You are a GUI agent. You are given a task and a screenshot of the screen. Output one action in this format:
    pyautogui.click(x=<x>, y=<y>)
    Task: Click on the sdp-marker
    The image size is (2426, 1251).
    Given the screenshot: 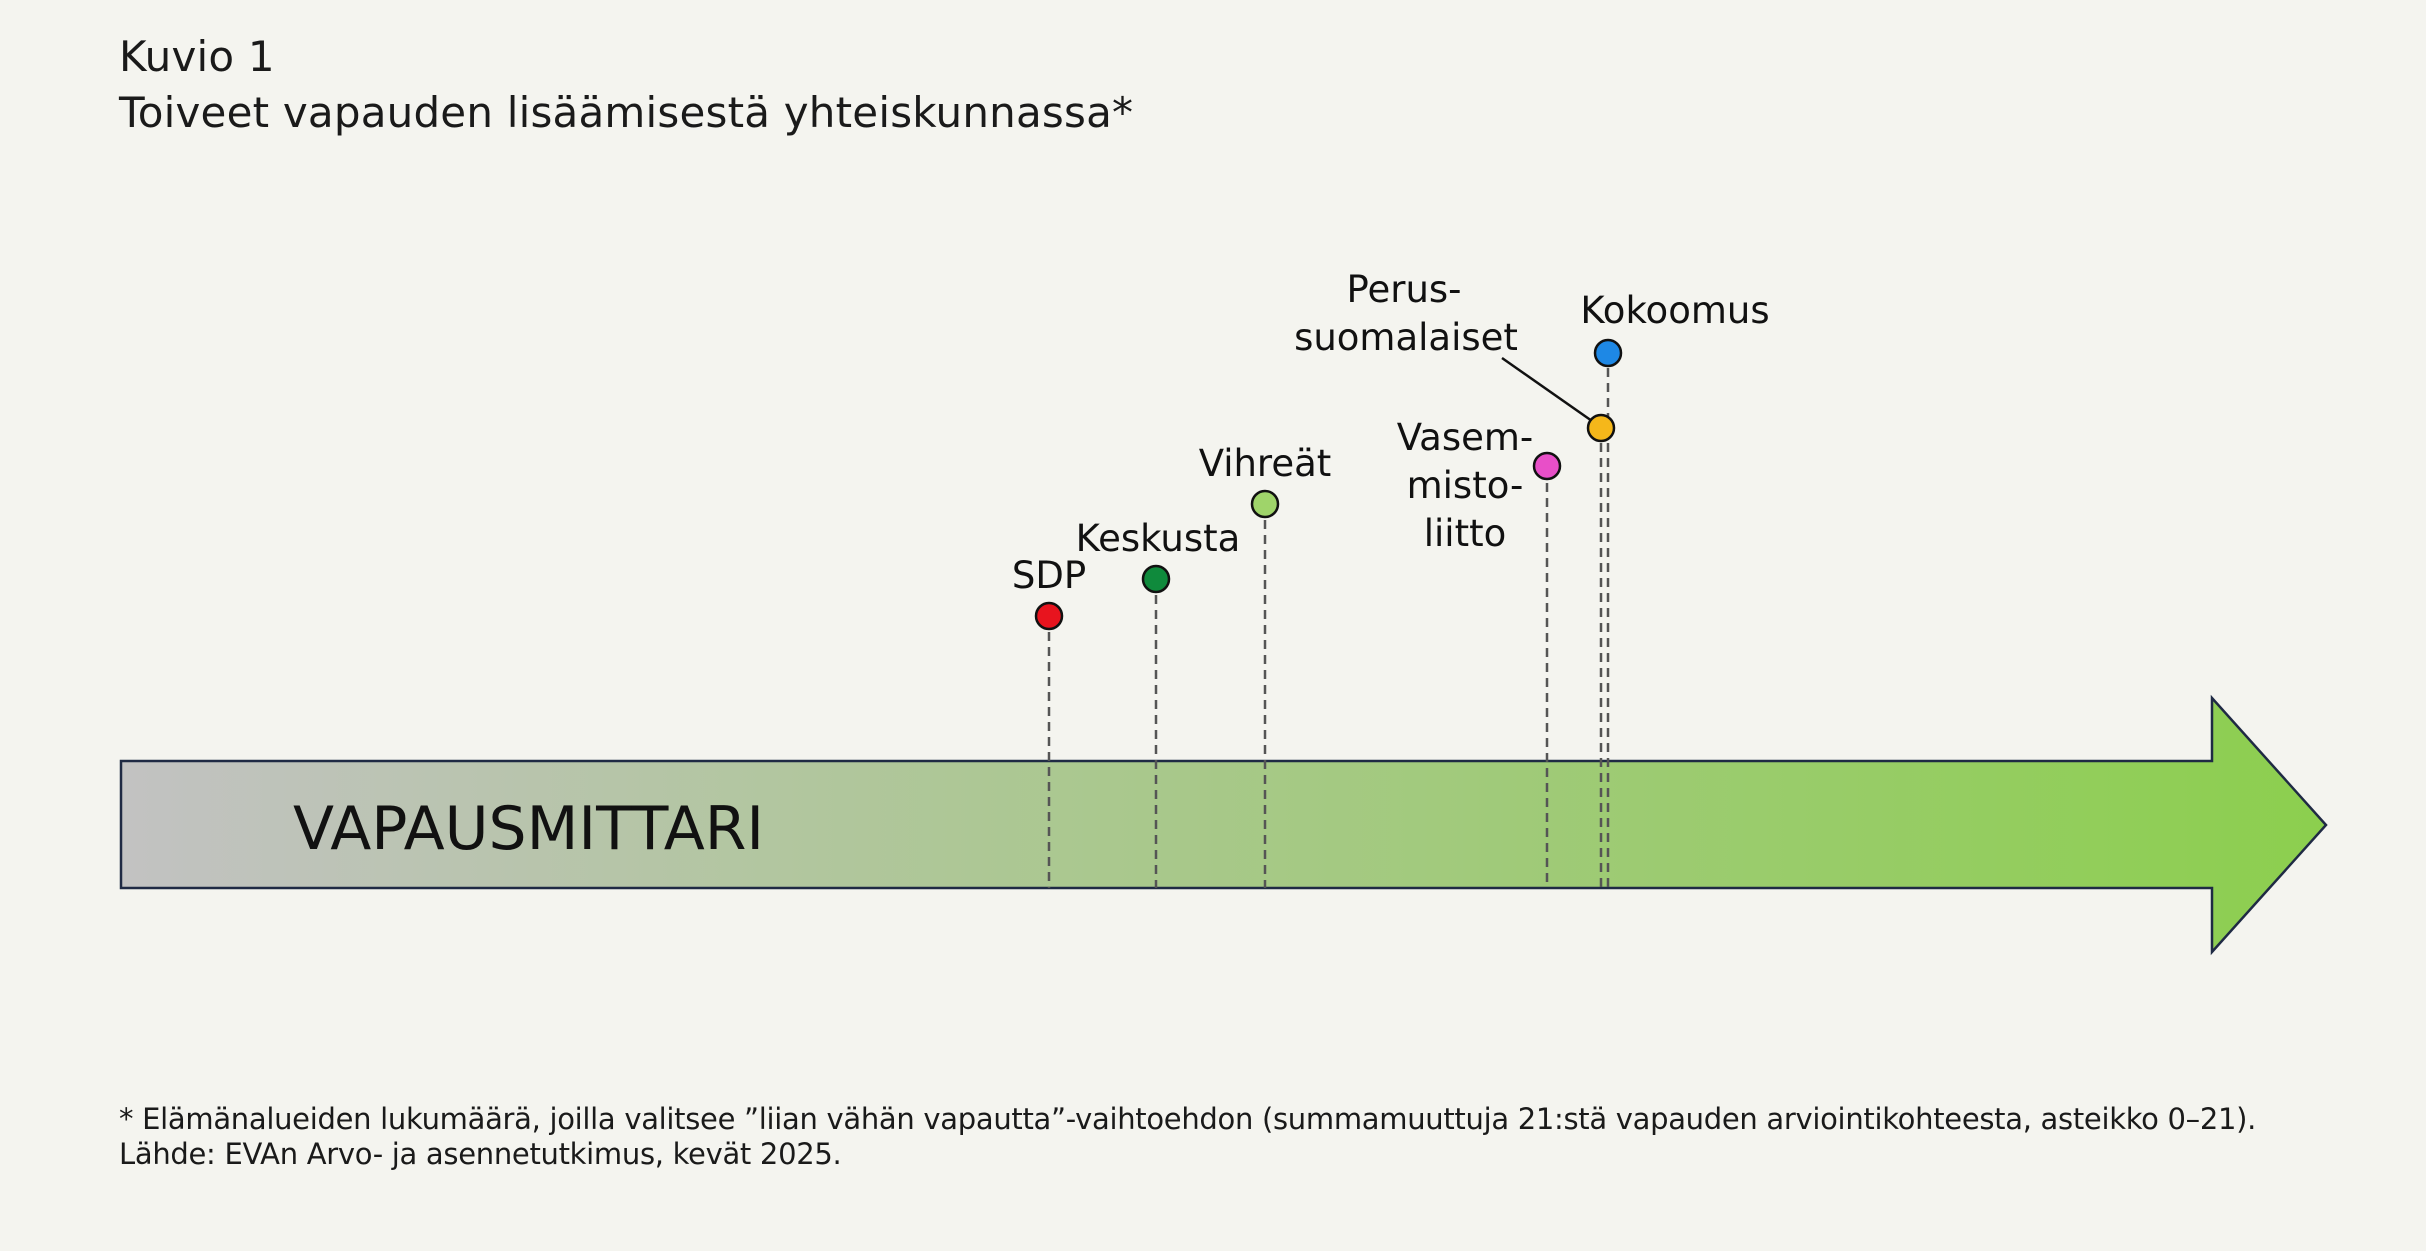 What is the action you would take?
    pyautogui.click(x=1049, y=616)
    